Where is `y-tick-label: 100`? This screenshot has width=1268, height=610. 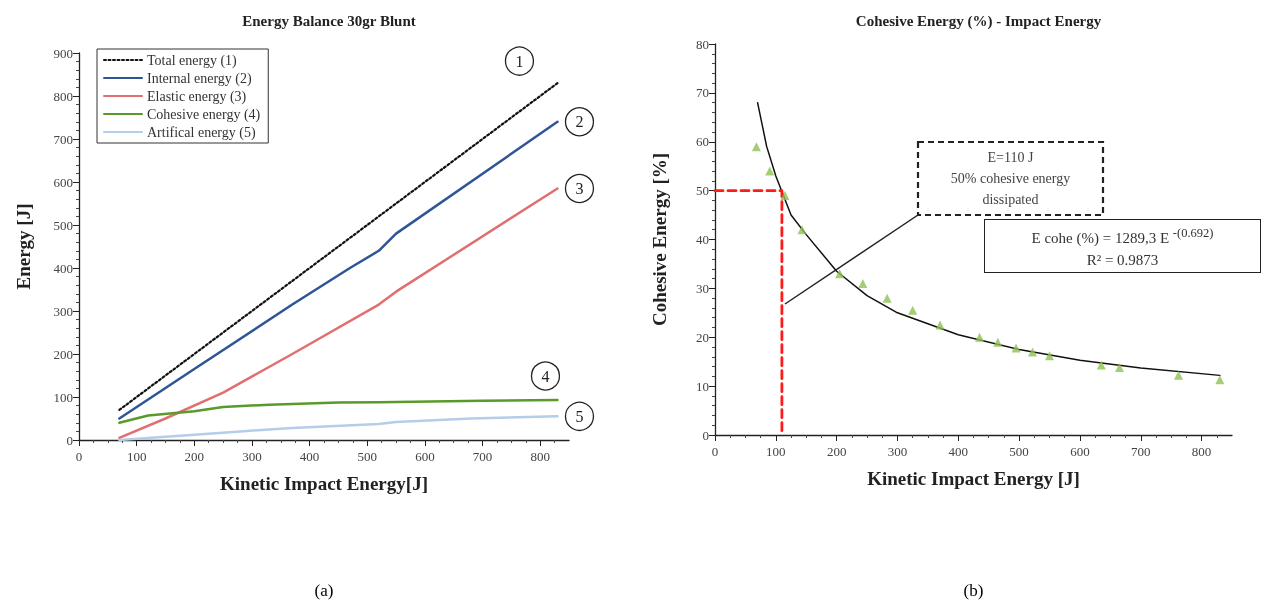
y-tick-label: 100 is located at coordinates (63, 397).